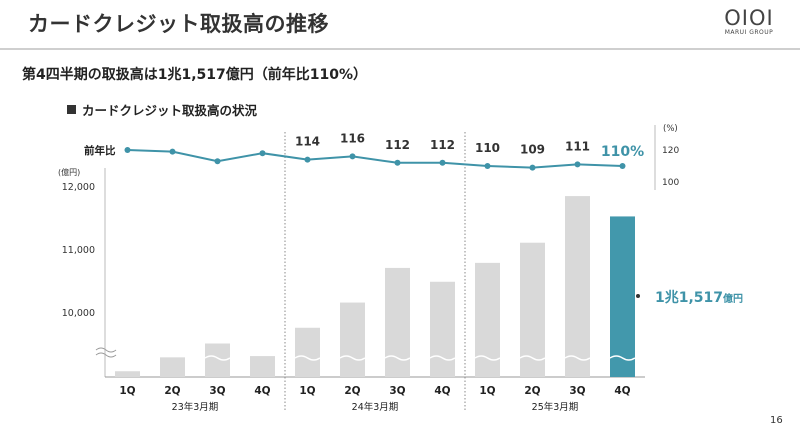 The image size is (800, 441). Describe the element at coordinates (400, 49) in the screenshot. I see `title-divider` at that location.